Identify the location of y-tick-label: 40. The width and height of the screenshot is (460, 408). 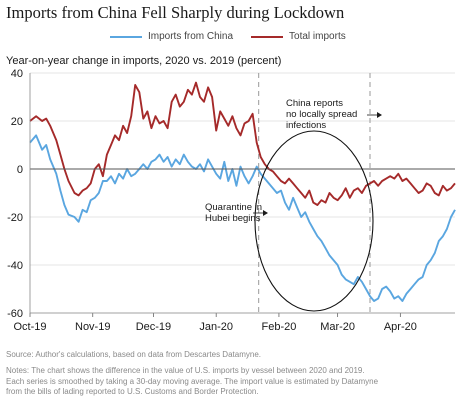
(17, 74).